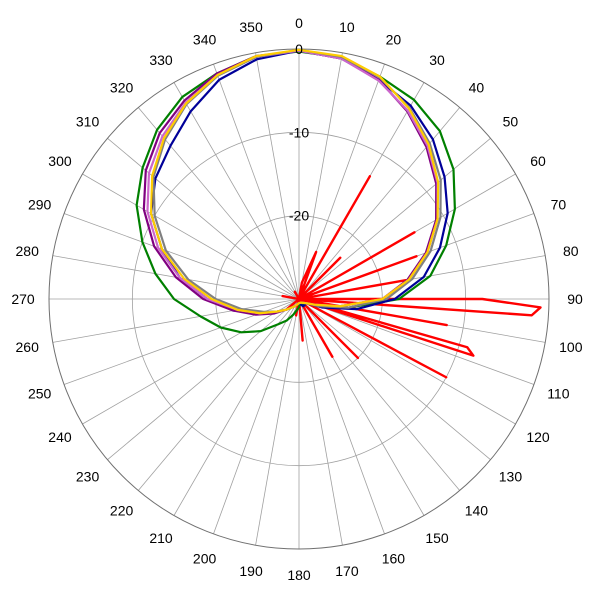 Image resolution: width=600 pixels, height=600 pixels. Describe the element at coordinates (394, 558) in the screenshot. I see `angle-tick-label: 160` at that location.